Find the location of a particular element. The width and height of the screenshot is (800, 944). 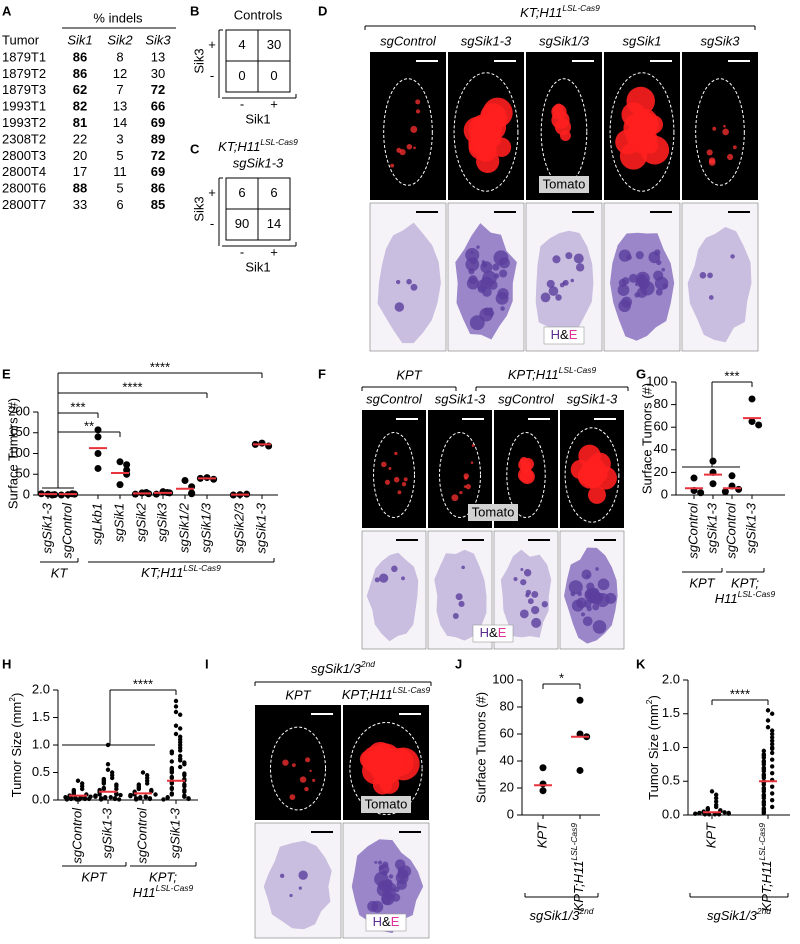

group-label: KPT; is located at coordinates (163, 876).